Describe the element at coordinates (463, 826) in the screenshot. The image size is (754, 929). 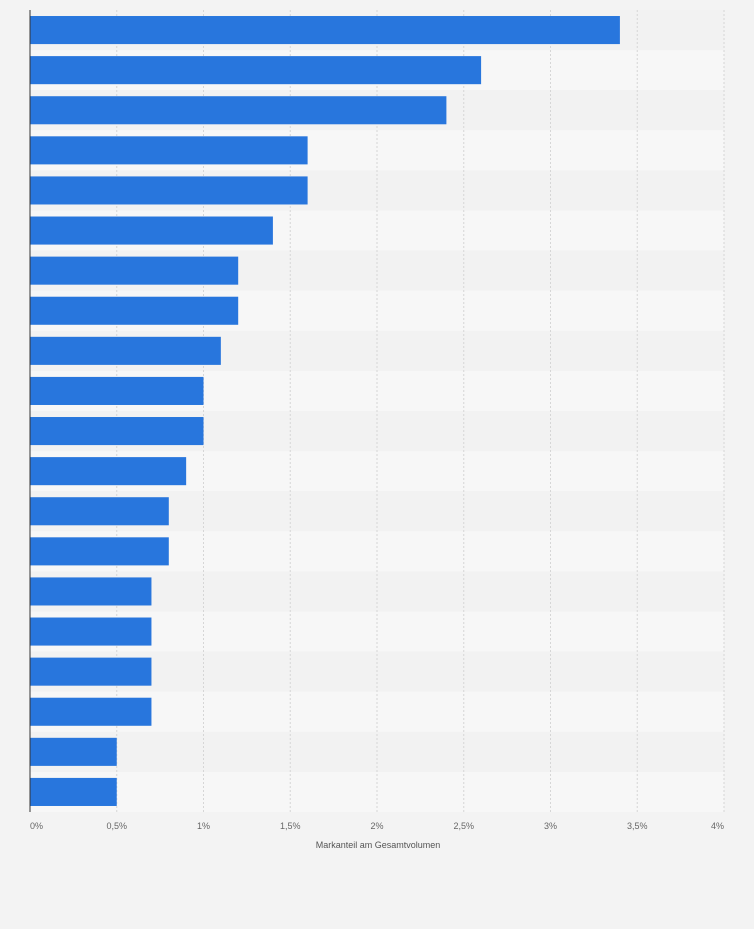
I see `x-tick-label: 2,5%` at that location.